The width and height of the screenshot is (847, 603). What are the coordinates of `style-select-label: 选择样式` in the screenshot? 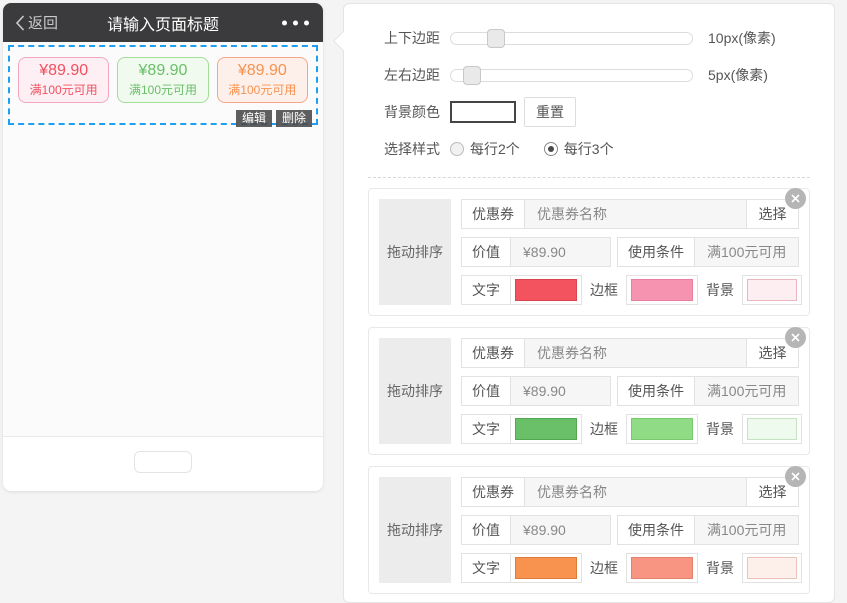 It's located at (412, 149).